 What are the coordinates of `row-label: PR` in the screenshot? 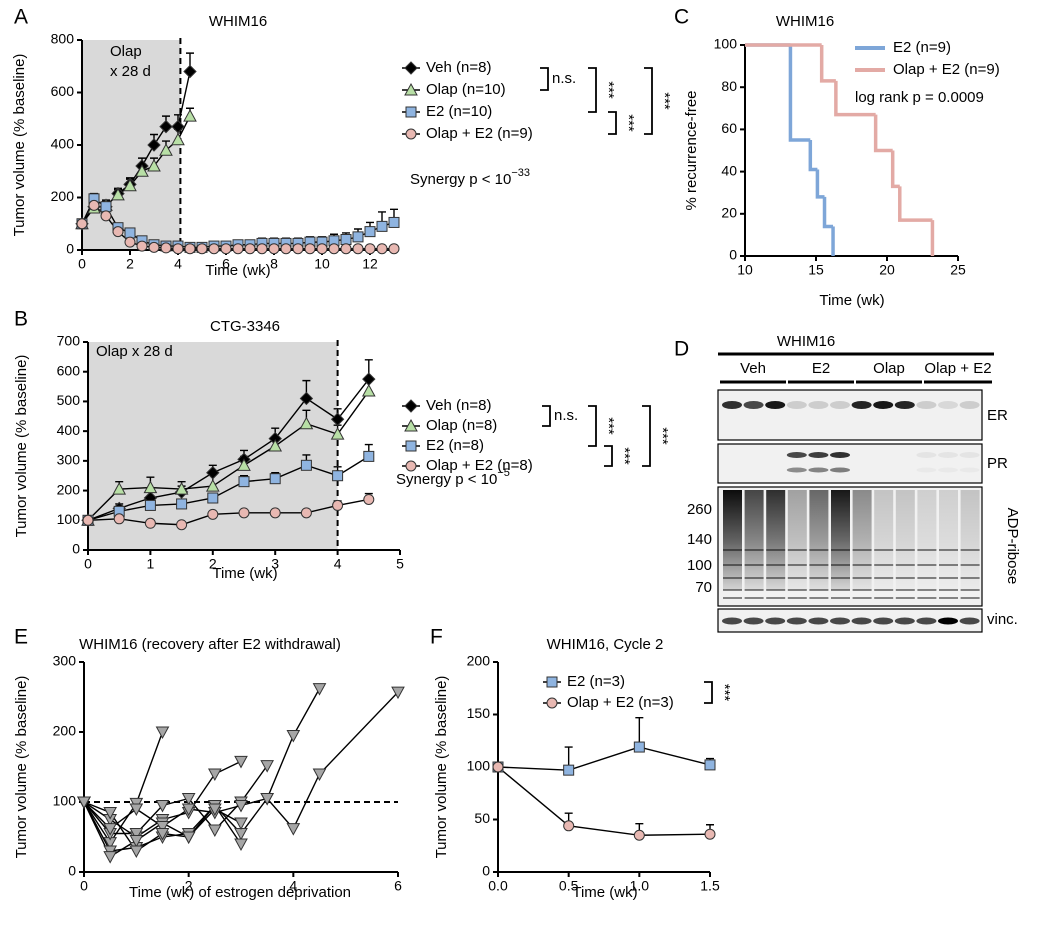 It's located at (997, 463).